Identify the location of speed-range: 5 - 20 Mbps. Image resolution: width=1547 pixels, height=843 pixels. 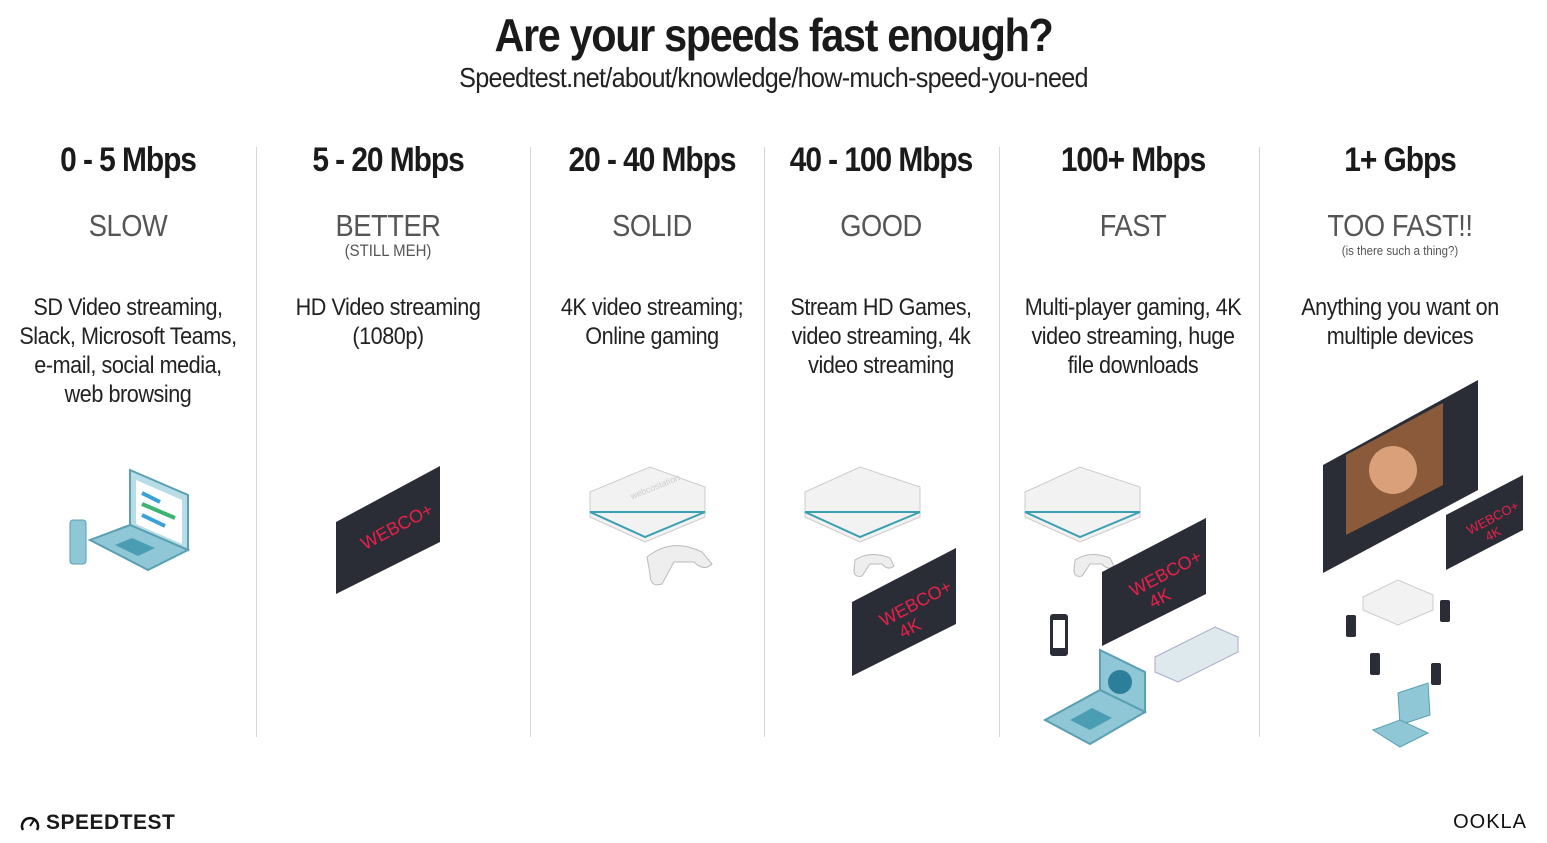
(388, 160).